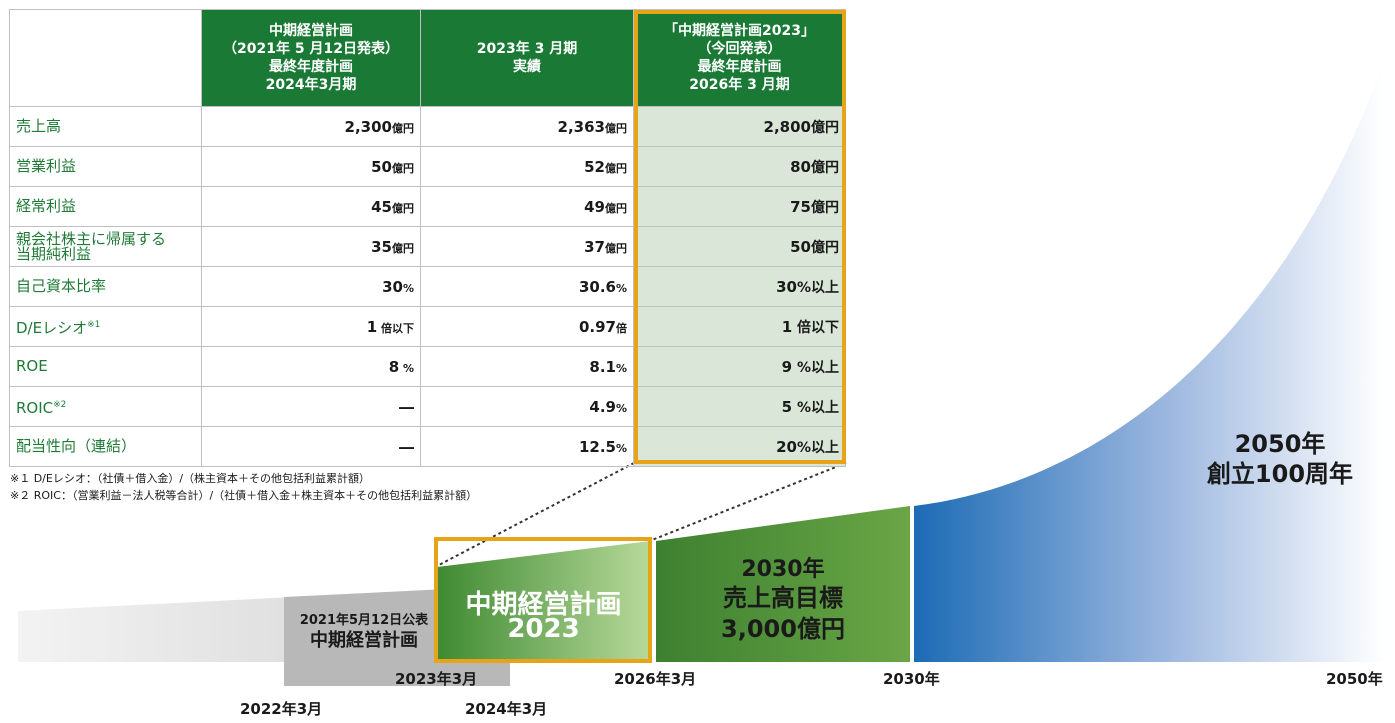 This screenshot has width=1395, height=723. I want to click on table-row: 配当性向（連結） ― 12.5% 20%以上, so click(427, 446).